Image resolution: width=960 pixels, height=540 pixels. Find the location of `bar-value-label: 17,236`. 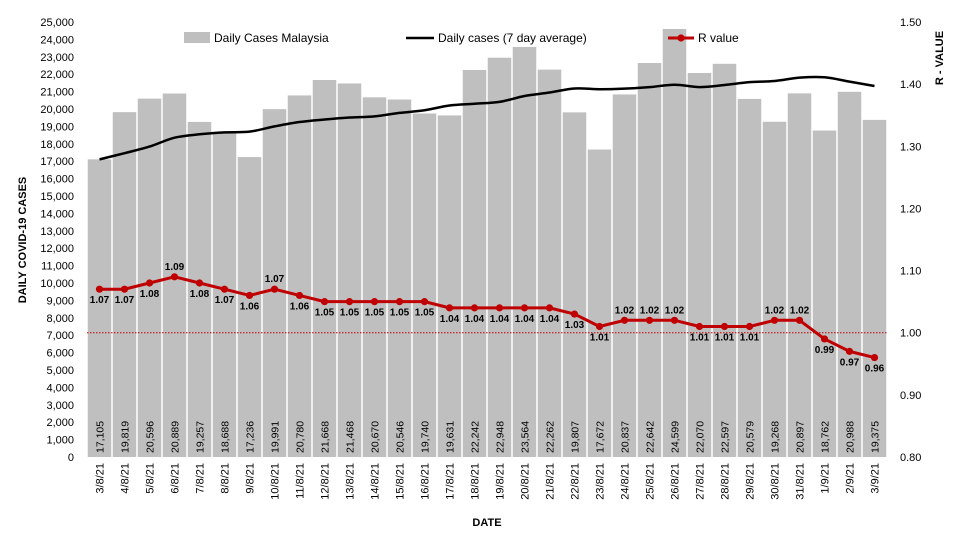

bar-value-label: 17,236 is located at coordinates (251, 437).